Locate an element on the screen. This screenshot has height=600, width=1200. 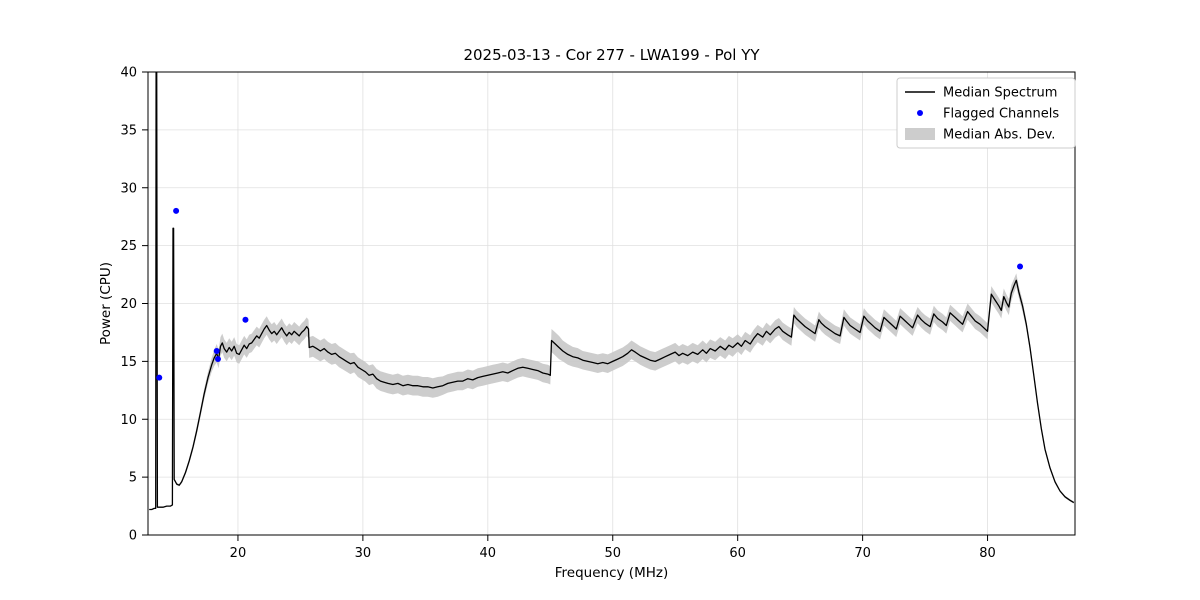
legend-box is located at coordinates (986, 113).